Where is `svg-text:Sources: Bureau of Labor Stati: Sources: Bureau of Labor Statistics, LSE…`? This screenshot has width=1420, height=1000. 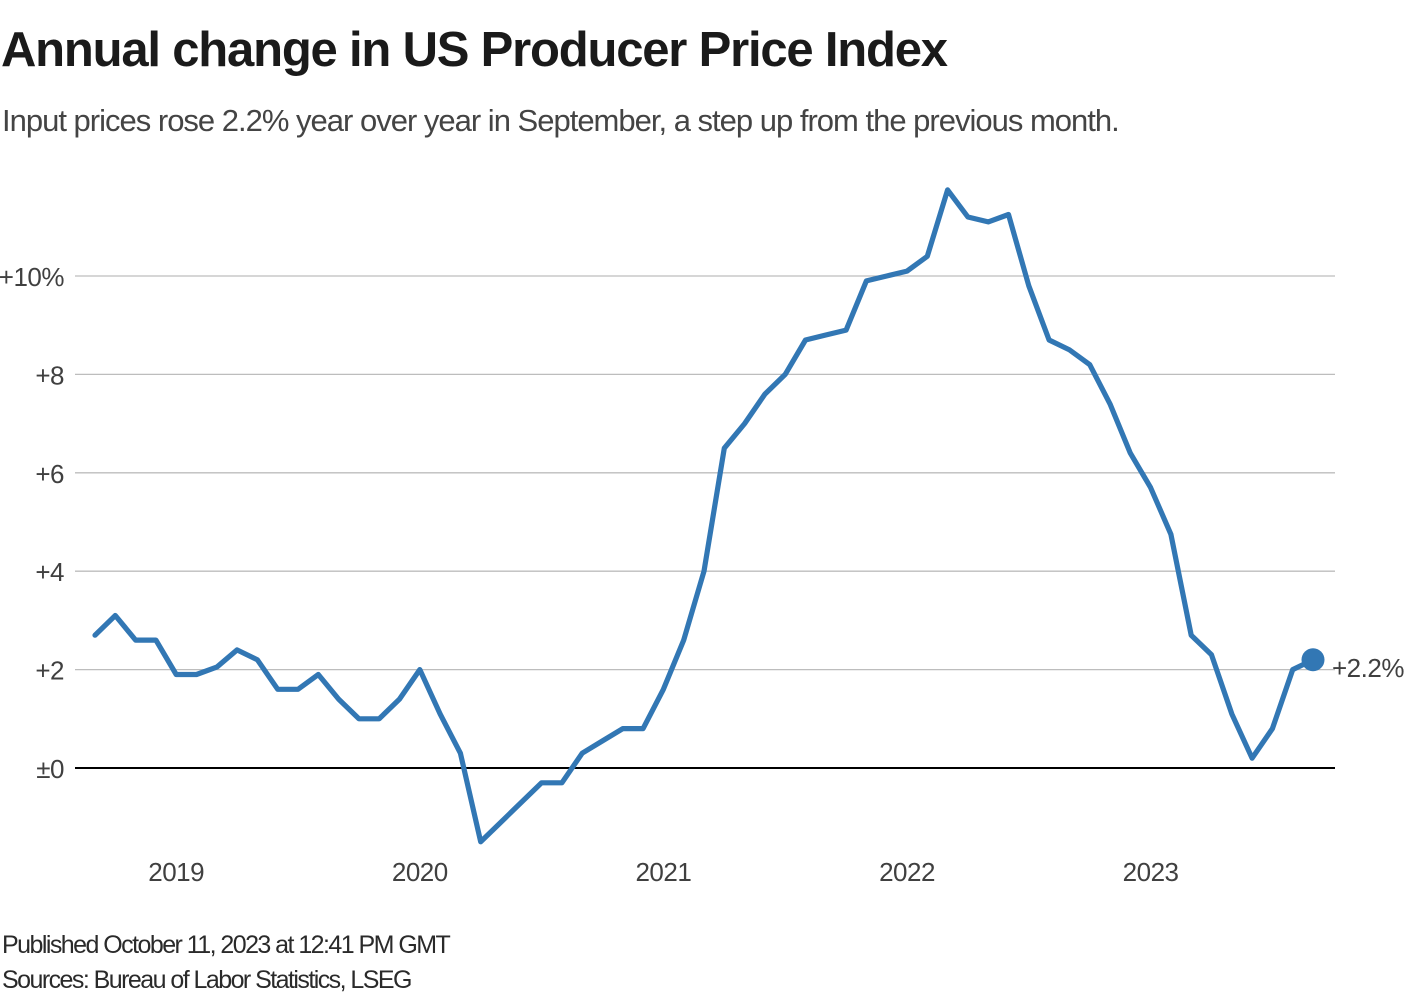
svg-text:Sources: Bureau of Labor Stati: Sources: Bureau of Labor Statistics, LSE… is located at coordinates (206, 980).